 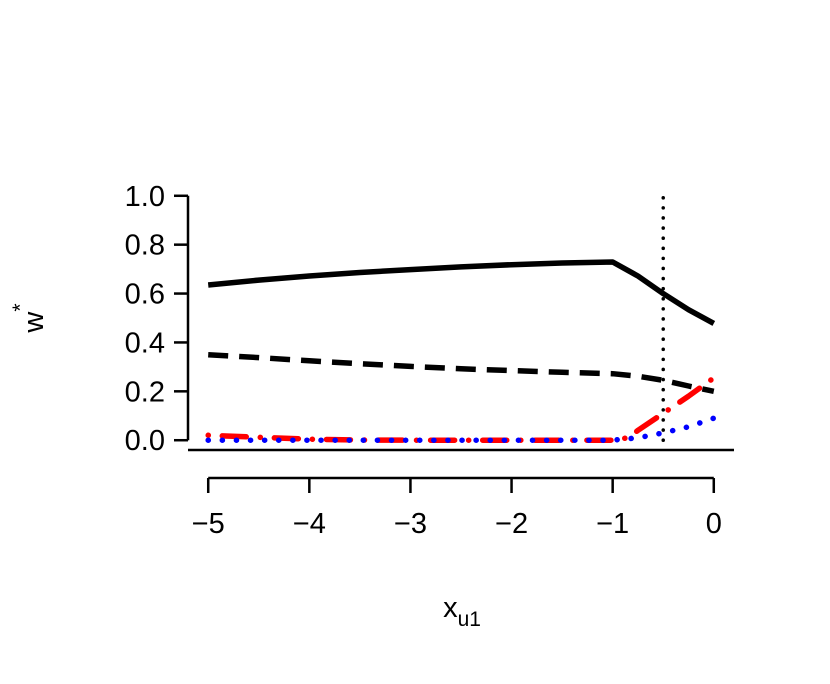 What do you see at coordinates (309, 524) in the screenshot?
I see `x-tick-label: −4` at bounding box center [309, 524].